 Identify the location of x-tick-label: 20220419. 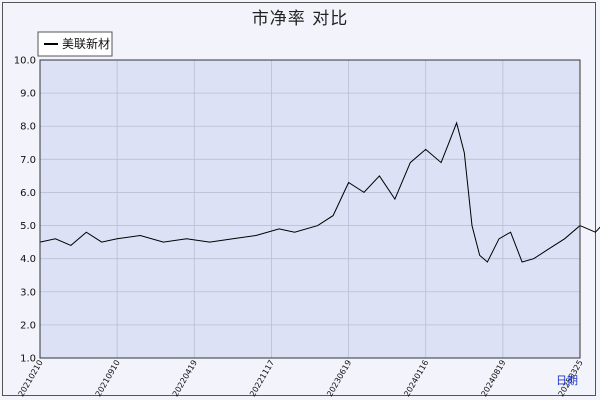
(185, 379).